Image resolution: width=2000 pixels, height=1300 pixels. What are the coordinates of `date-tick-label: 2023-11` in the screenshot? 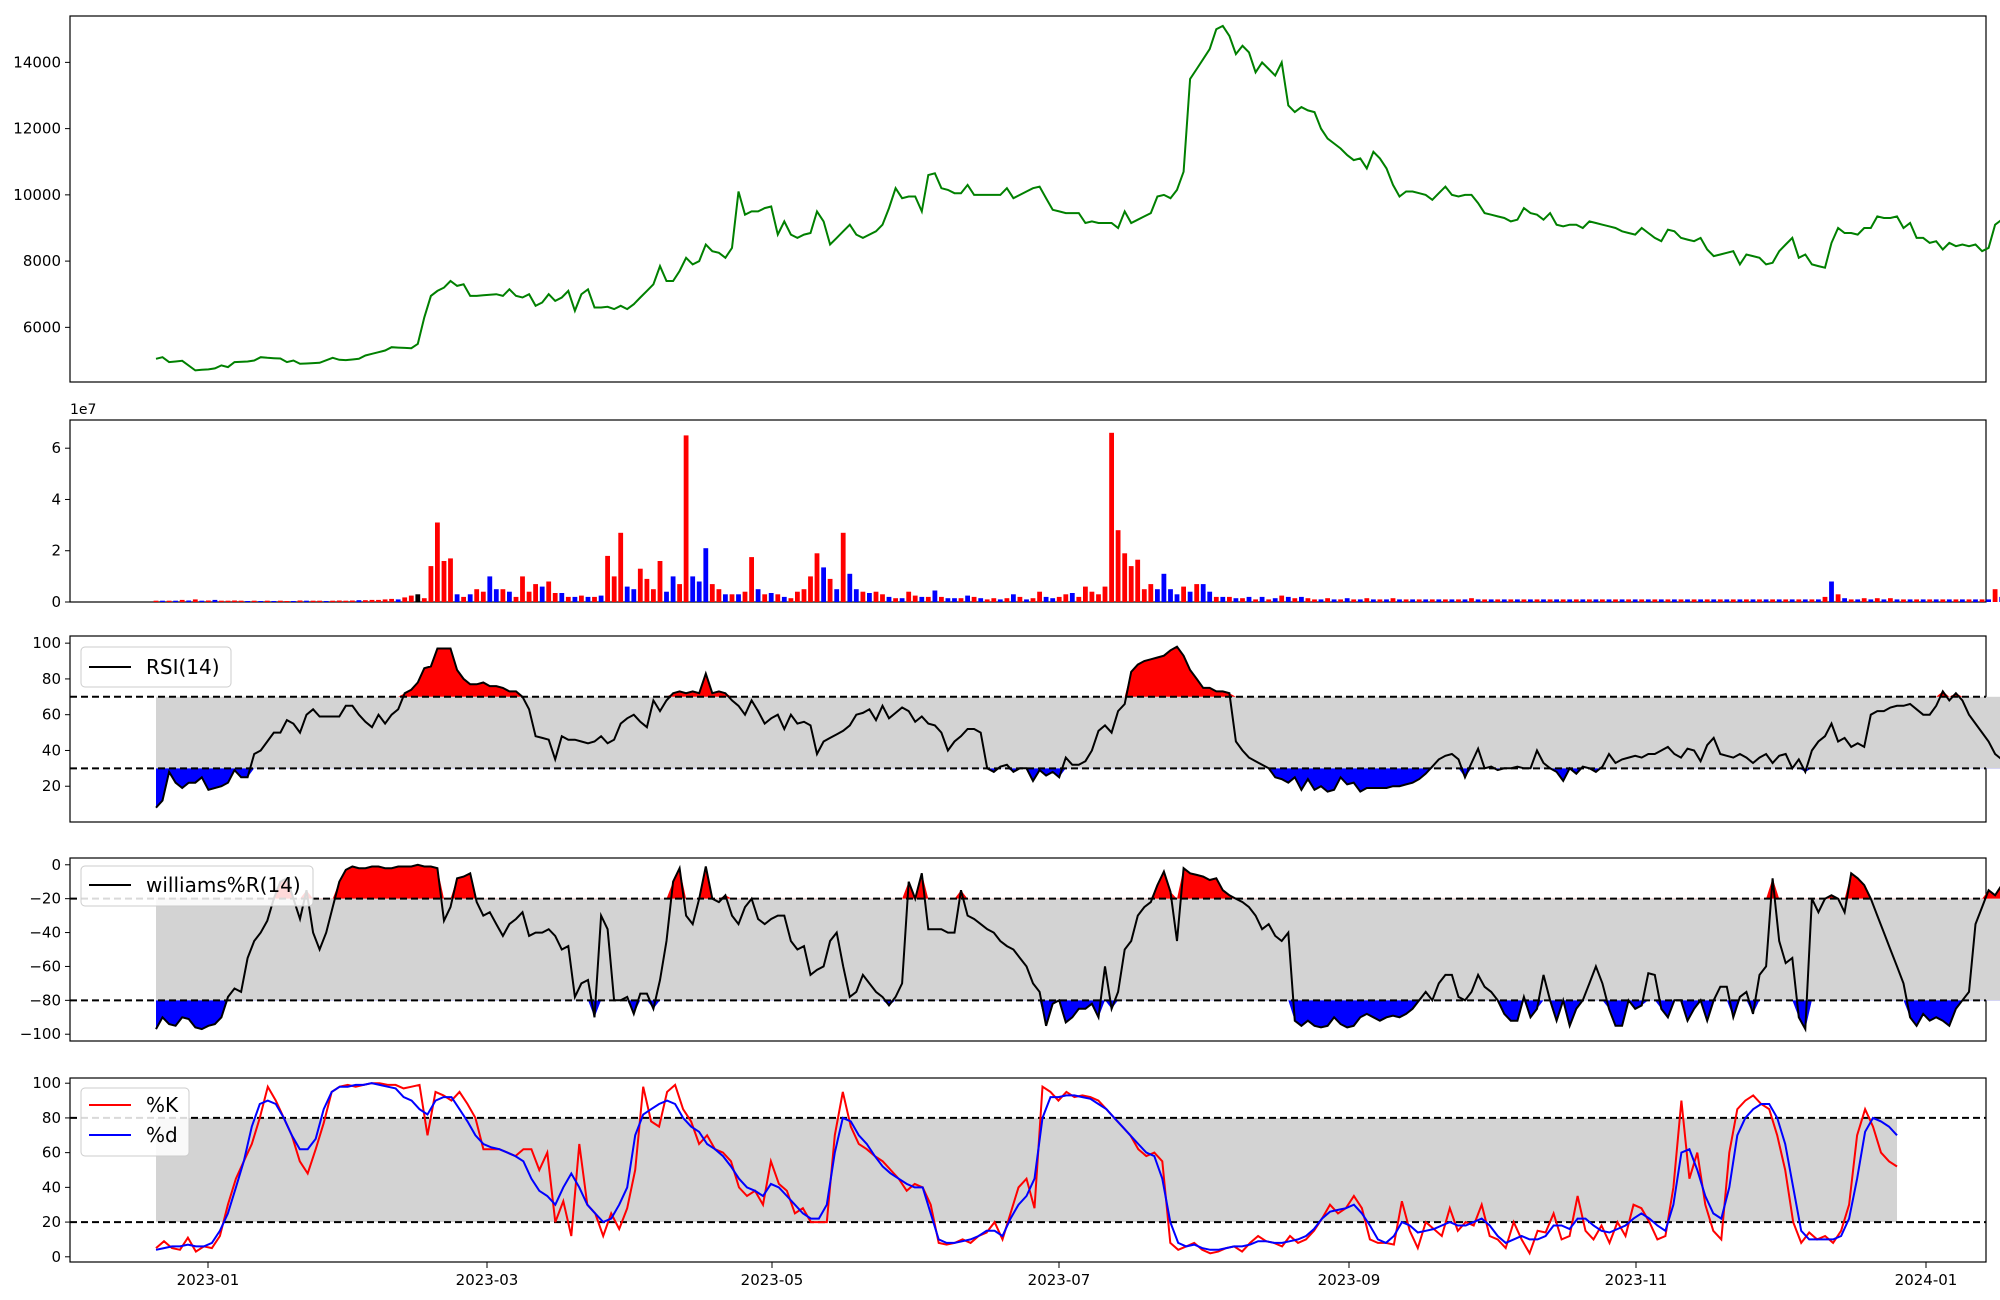 It's located at (1636, 1280).